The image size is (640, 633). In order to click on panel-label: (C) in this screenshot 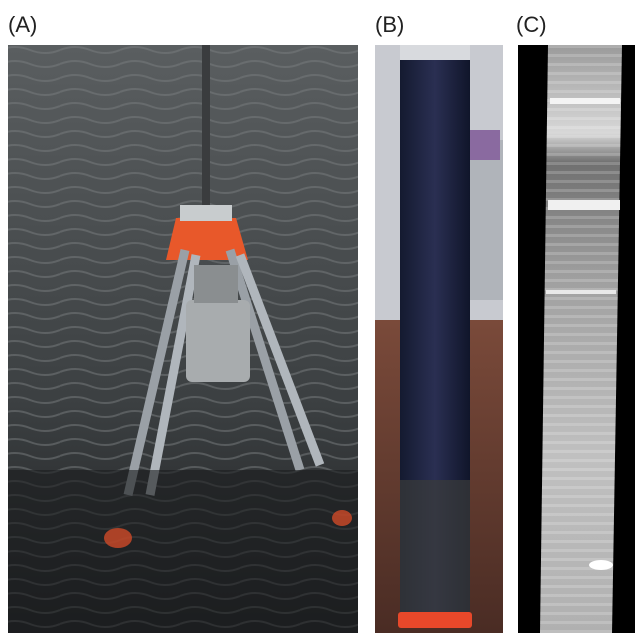, I will do `click(531, 24)`.